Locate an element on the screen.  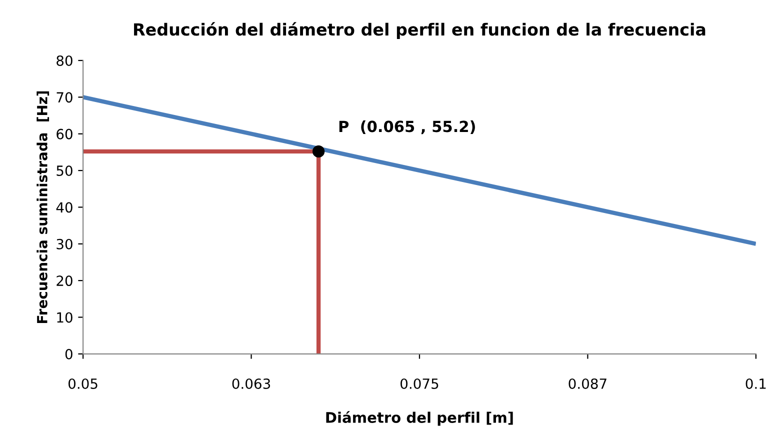
x-tick-label: 0.1 is located at coordinates (756, 383).